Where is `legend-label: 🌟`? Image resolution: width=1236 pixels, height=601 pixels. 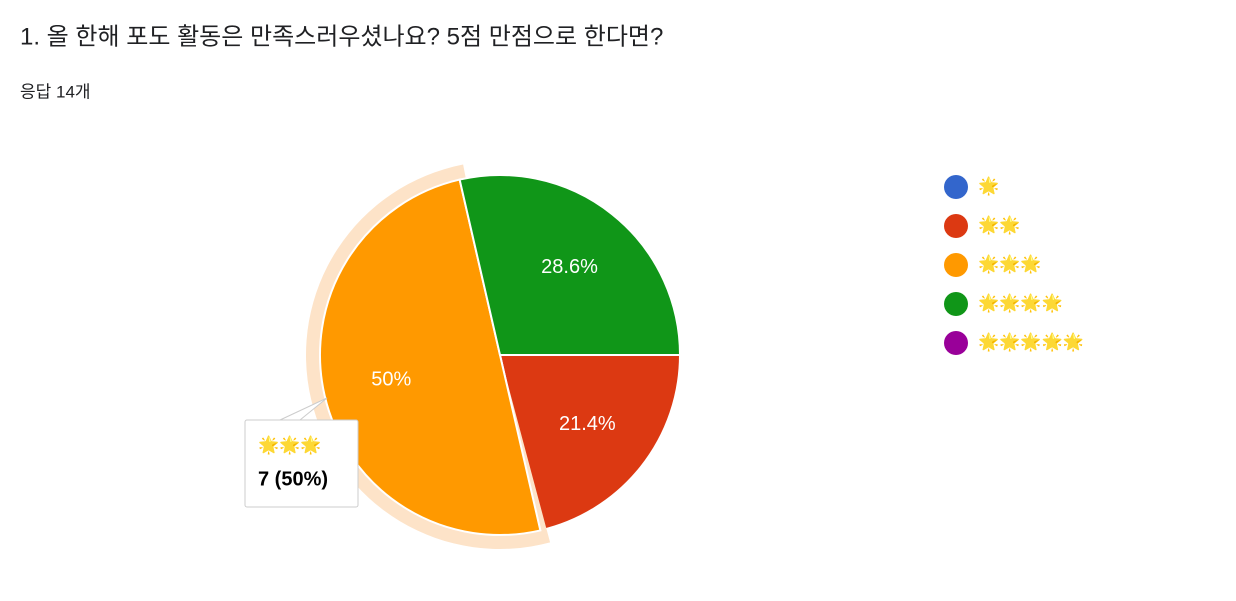 legend-label: 🌟 is located at coordinates (988, 185).